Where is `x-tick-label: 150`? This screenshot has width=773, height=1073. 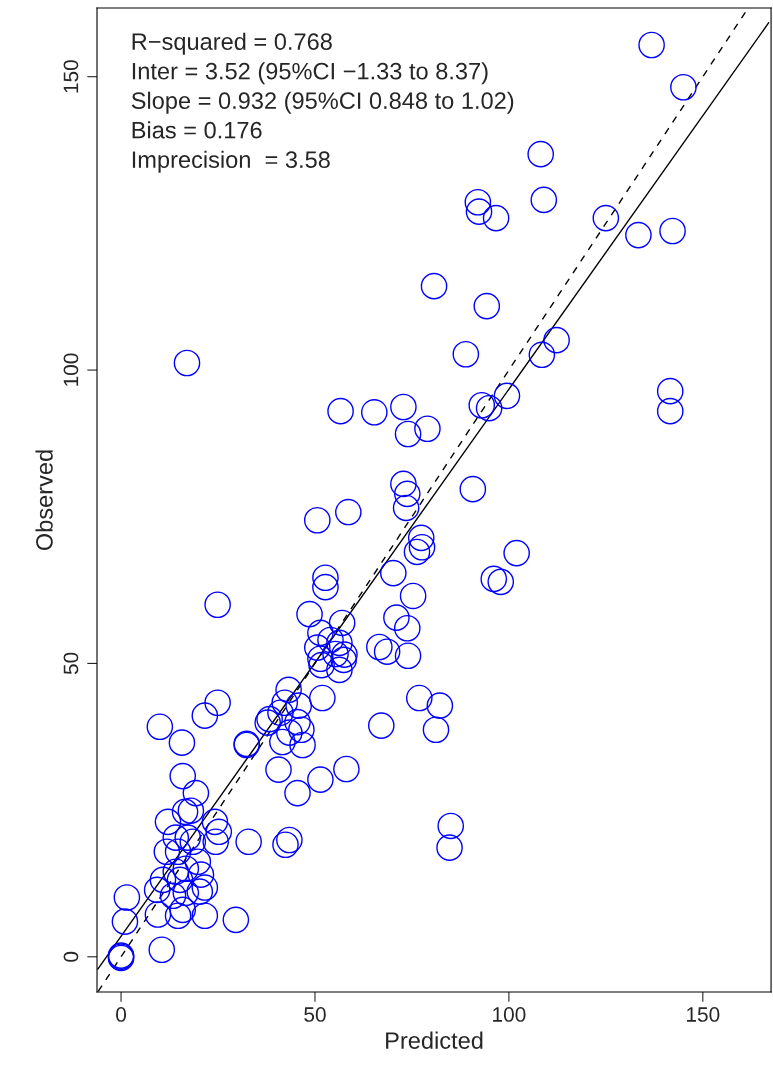 x-tick-label: 150 is located at coordinates (703, 1014).